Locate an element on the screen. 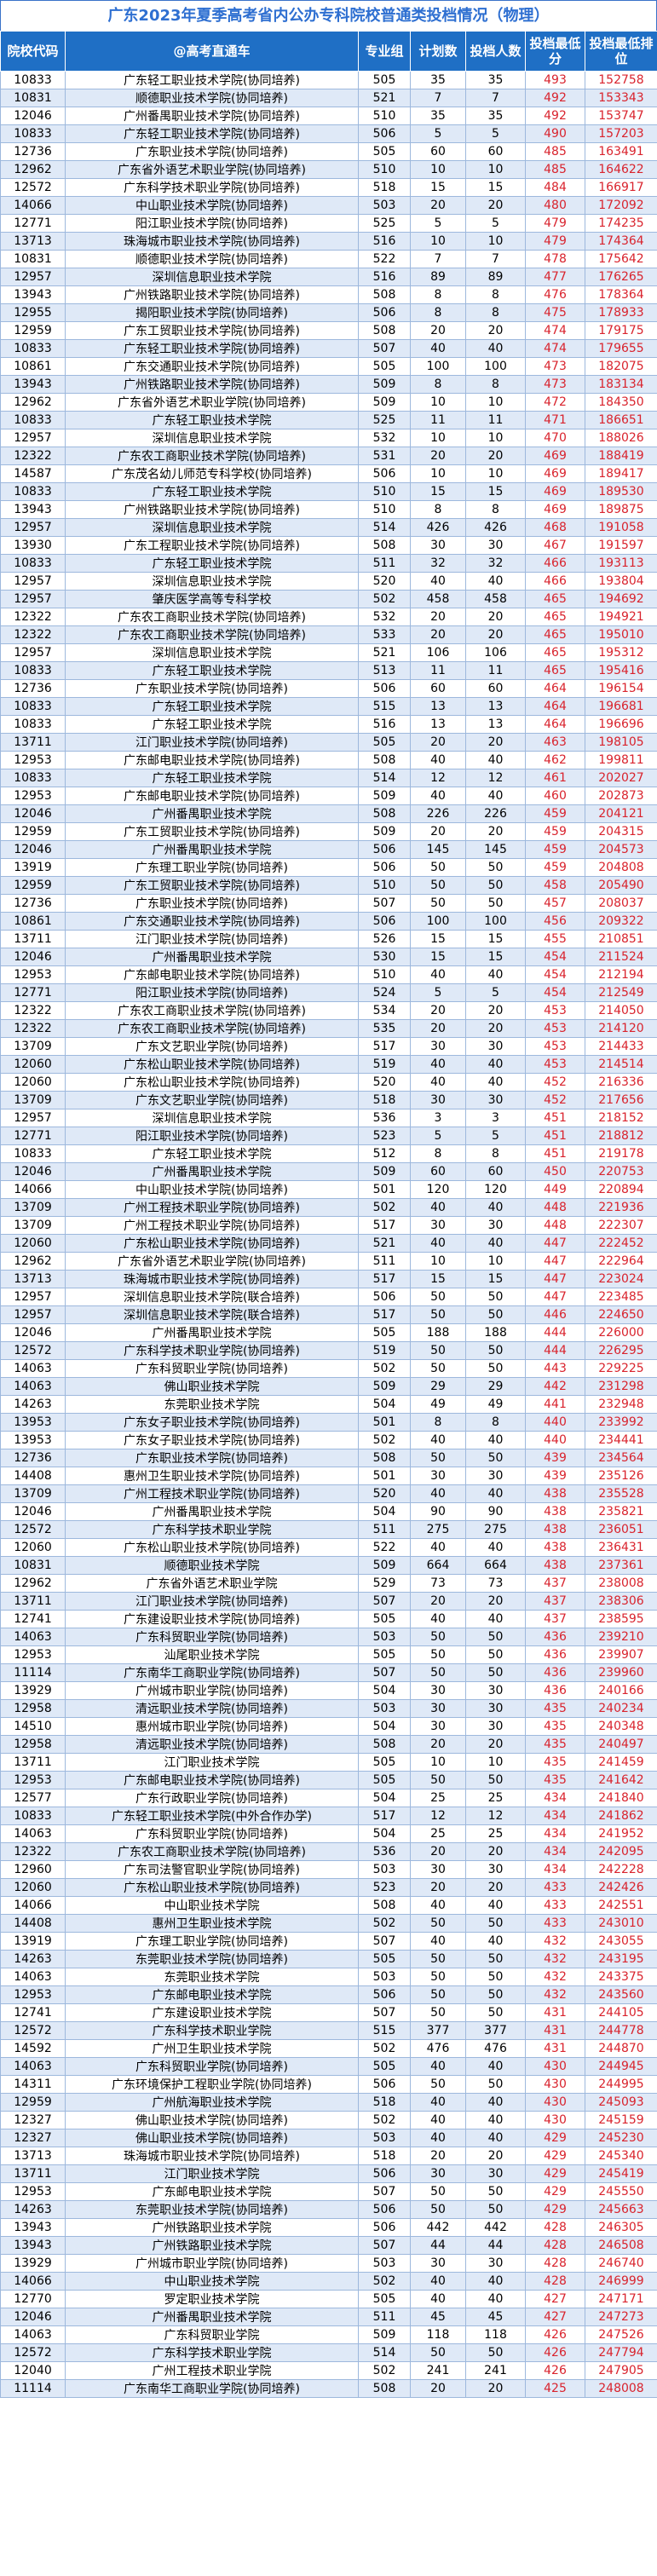 The image size is (657, 2576). table-row: 12953 广东邮电职业技术学院 506 50 50 432 243560 is located at coordinates (329, 1994).